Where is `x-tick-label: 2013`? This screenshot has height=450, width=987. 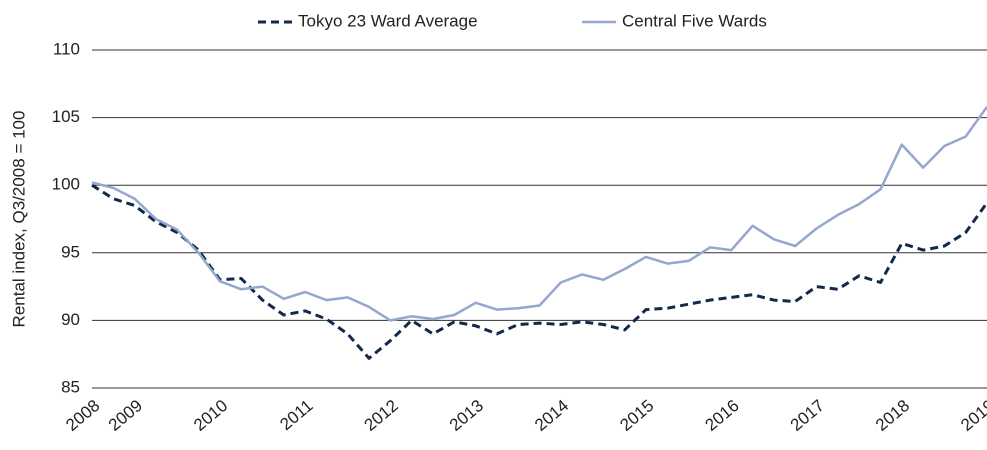
x-tick-label: 2013 is located at coordinates (466, 415).